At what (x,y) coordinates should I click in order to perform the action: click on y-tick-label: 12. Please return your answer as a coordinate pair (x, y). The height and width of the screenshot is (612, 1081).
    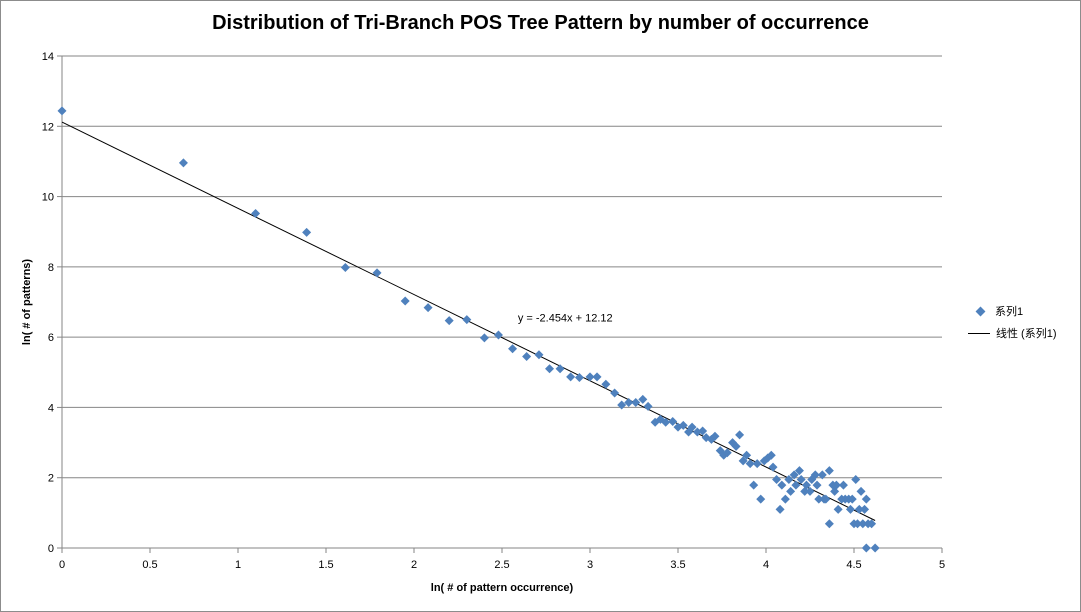
    Looking at the image, I should click on (48, 127).